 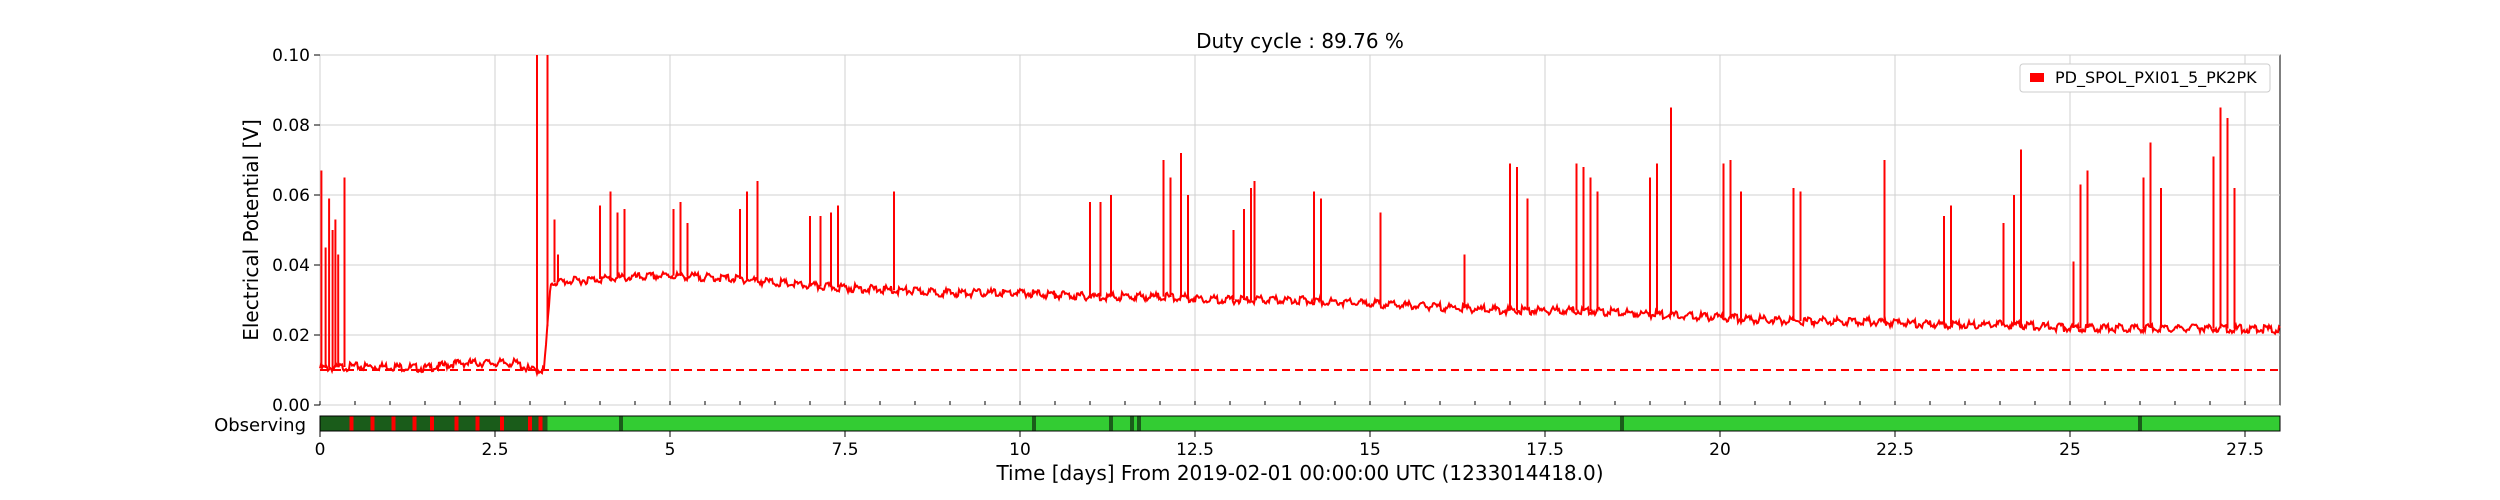 What do you see at coordinates (1020, 450) in the screenshot?
I see `x-tick-label: 10` at bounding box center [1020, 450].